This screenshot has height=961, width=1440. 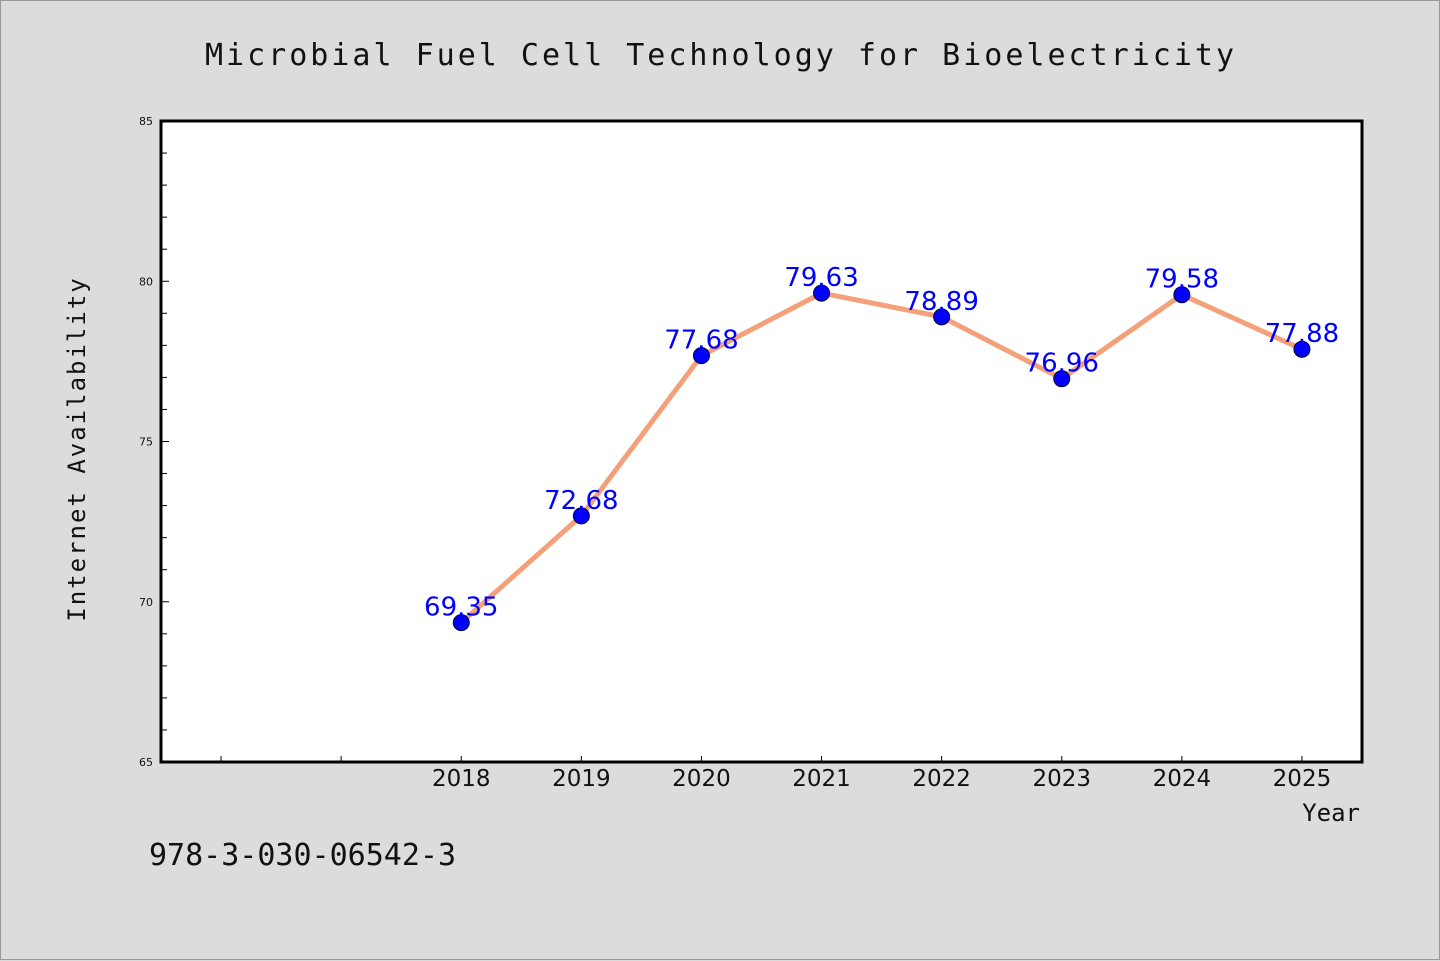 What do you see at coordinates (1061, 779) in the screenshot?
I see `x-tick-label: 2023` at bounding box center [1061, 779].